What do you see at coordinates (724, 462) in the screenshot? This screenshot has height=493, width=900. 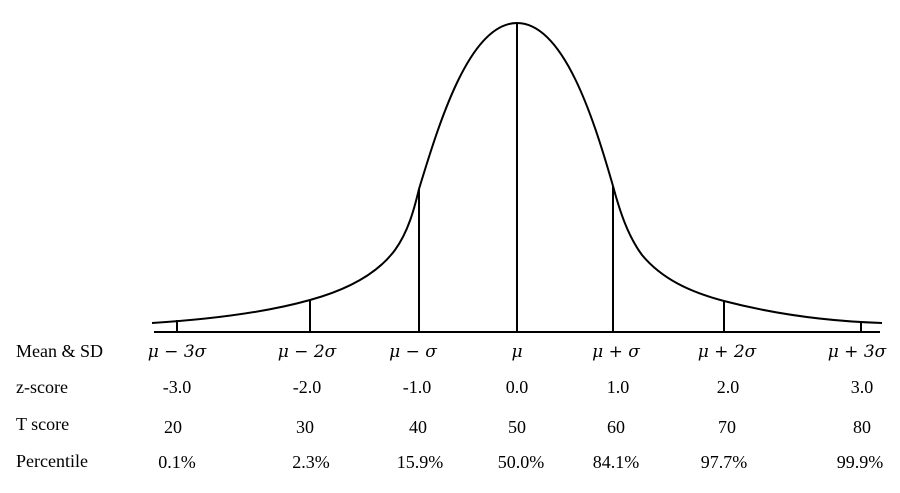 I see `percentile-97-7: 97.7%` at bounding box center [724, 462].